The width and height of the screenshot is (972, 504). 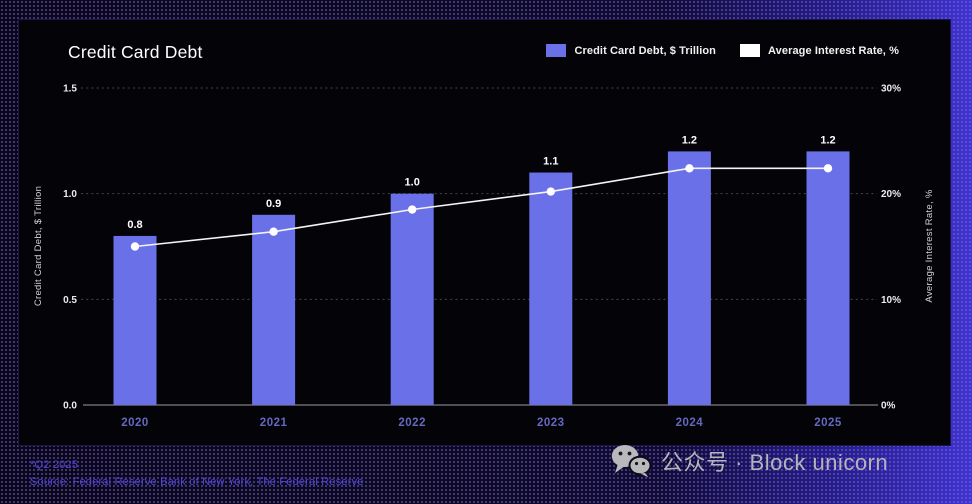 I want to click on right-axis-tick: 20%, so click(x=891, y=194).